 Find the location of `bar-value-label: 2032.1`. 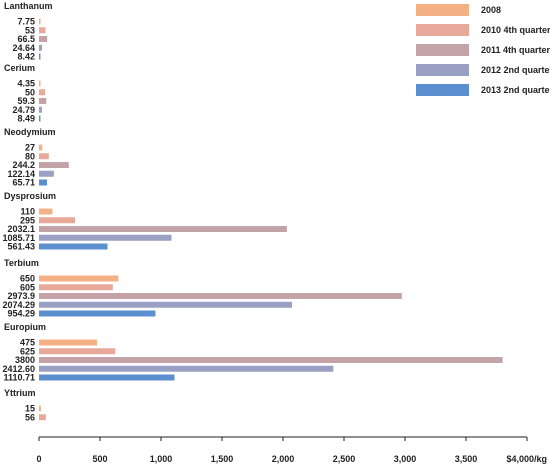

bar-value-label: 2032.1 is located at coordinates (21, 229).